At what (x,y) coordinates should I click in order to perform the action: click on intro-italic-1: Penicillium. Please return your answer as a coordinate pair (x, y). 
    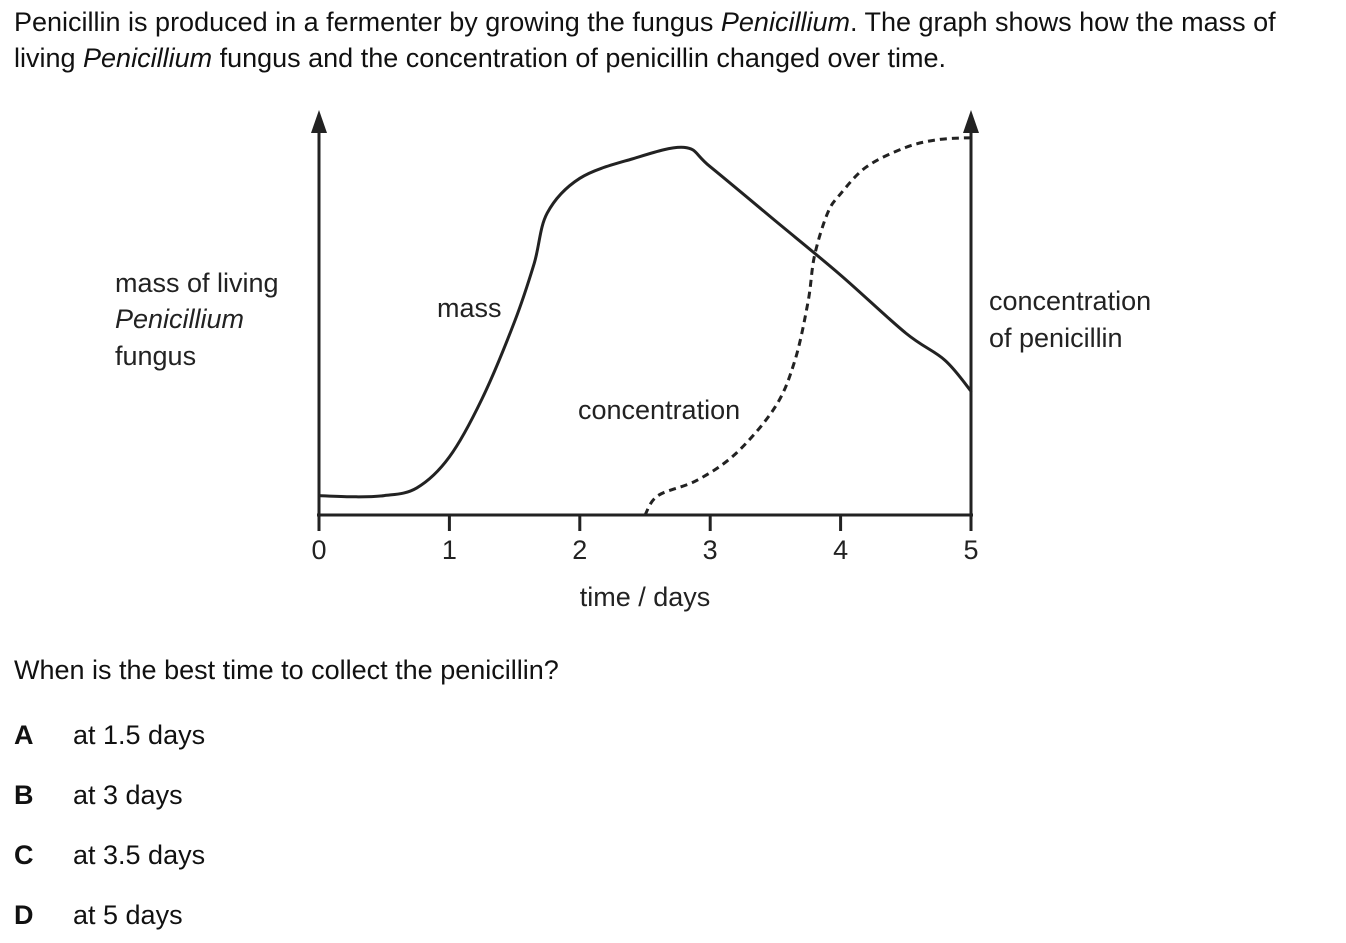
    Looking at the image, I should click on (785, 22).